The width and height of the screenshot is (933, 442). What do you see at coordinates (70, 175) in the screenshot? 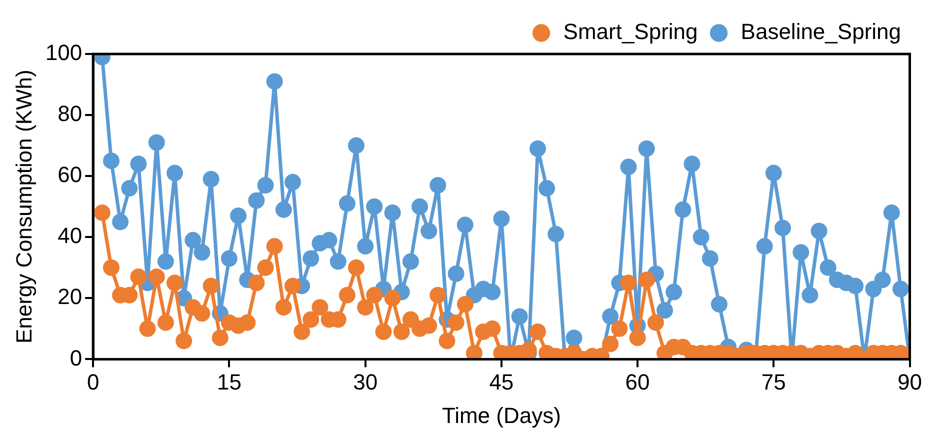
I see `y-tick-label: 60` at bounding box center [70, 175].